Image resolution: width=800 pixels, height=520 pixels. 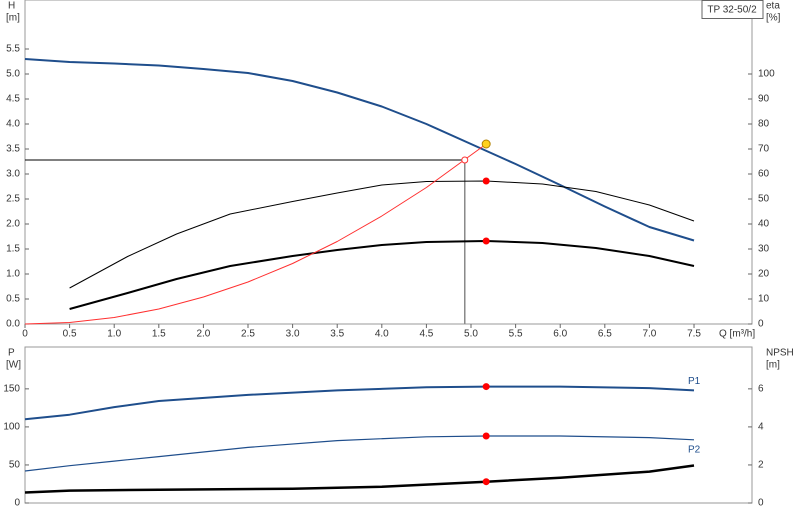 What do you see at coordinates (13, 274) in the screenshot?
I see `y-tick-label: 1.0` at bounding box center [13, 274].